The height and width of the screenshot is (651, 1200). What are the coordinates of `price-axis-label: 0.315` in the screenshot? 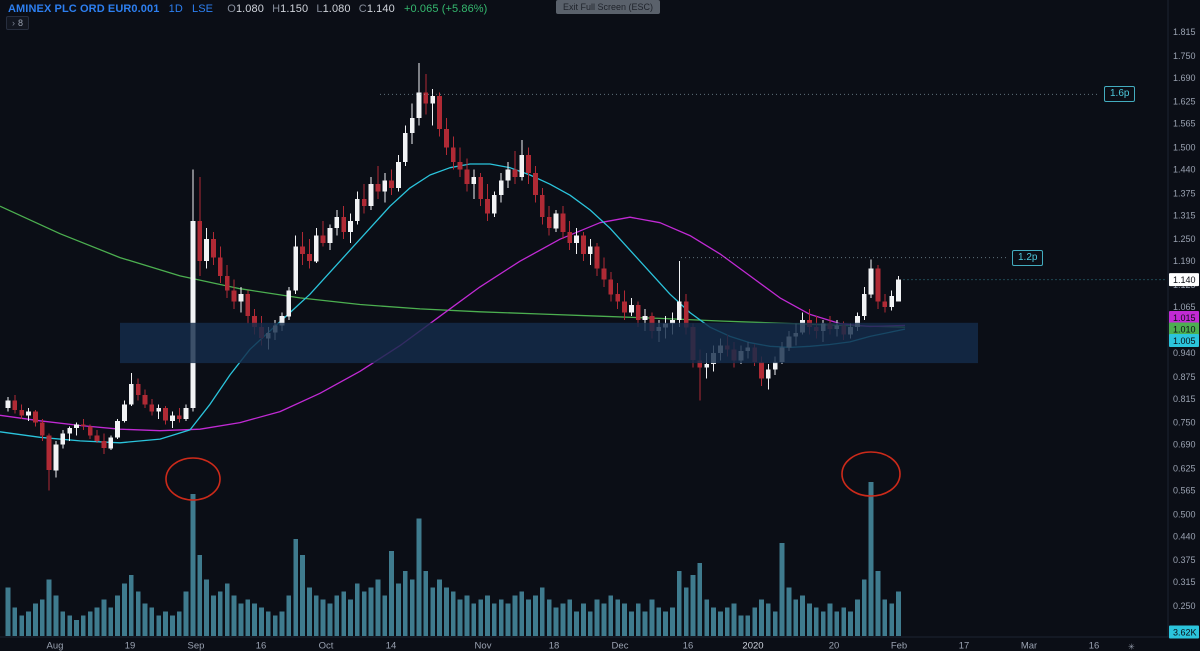 It's located at (1184, 582).